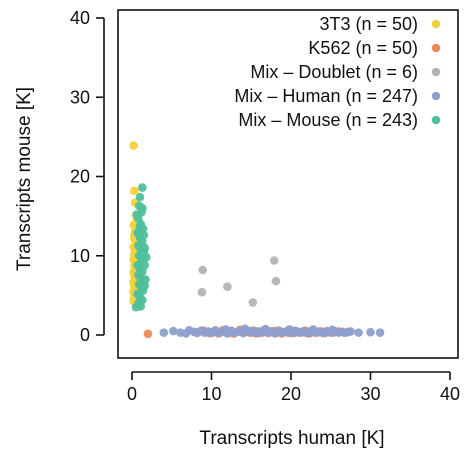  I want to click on y-tick-label: 0, so click(85, 335).